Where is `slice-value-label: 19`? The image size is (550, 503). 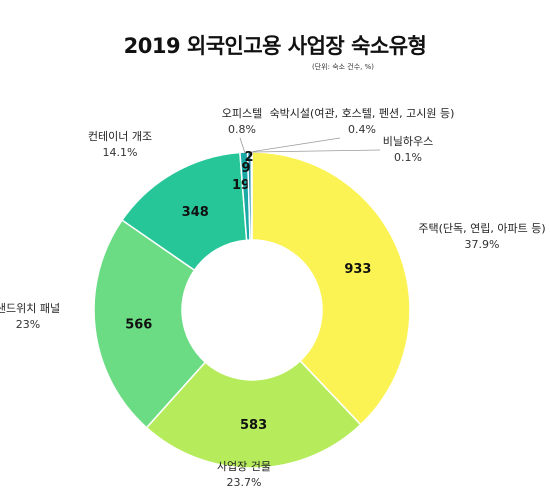
slice-value-label: 19 is located at coordinates (241, 185).